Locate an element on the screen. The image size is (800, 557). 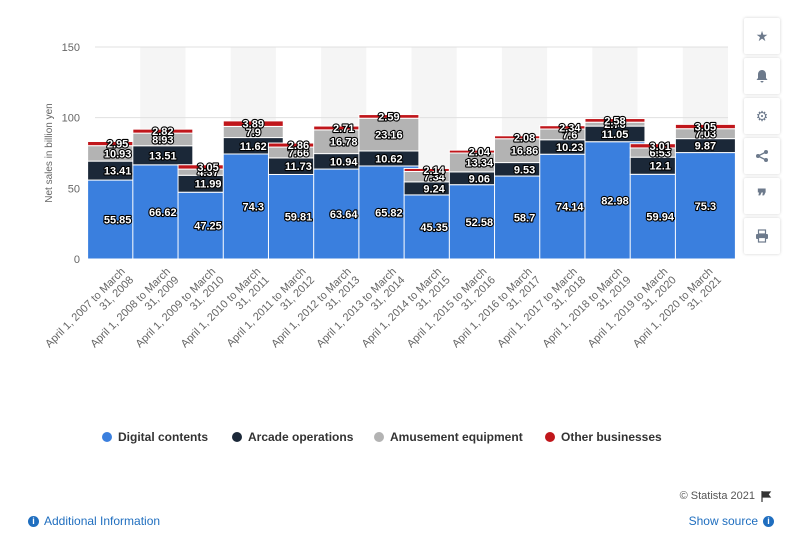
data-label: 52.58 is located at coordinates (480, 223).